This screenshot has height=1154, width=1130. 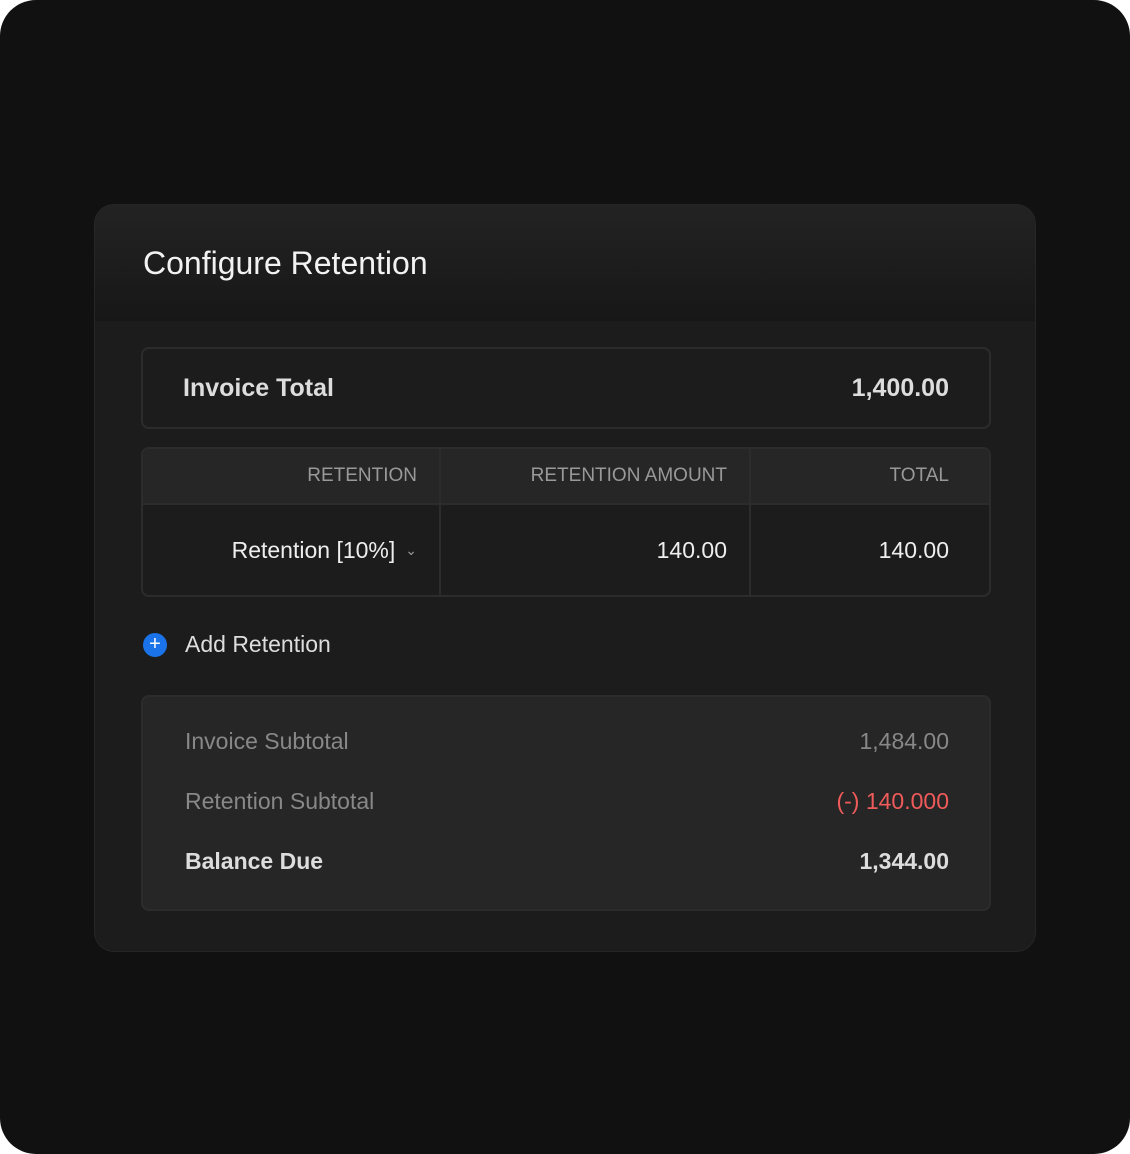 I want to click on balance-due-label: Balance Due, so click(x=254, y=860).